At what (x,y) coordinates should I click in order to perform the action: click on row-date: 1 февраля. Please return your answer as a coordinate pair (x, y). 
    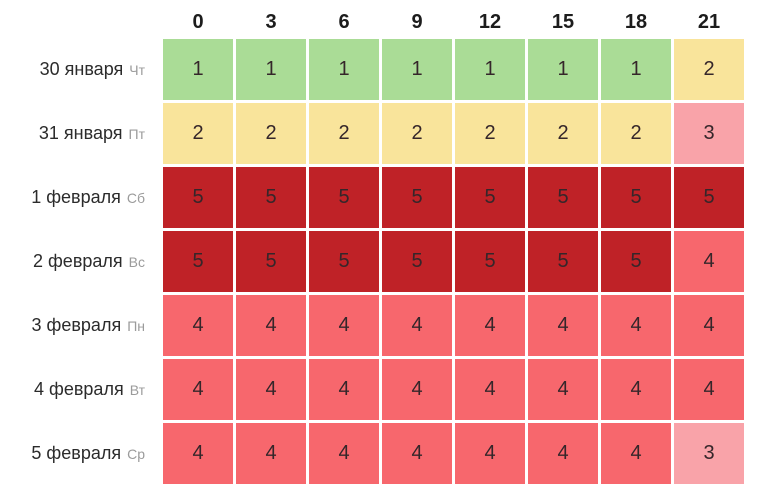
    Looking at the image, I should click on (76, 197).